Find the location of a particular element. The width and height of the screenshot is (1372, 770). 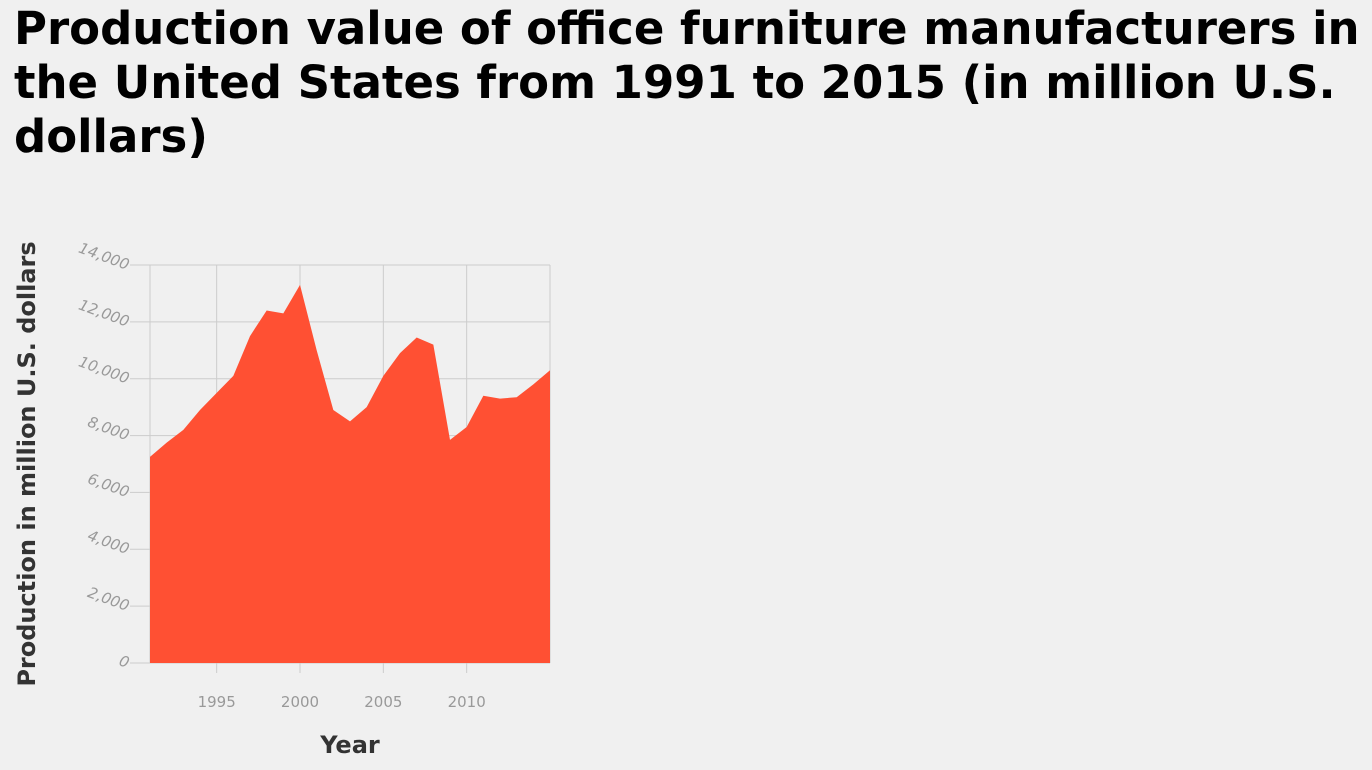

y-axis-label: Production in million U.S. dollars is located at coordinates (27, 463).